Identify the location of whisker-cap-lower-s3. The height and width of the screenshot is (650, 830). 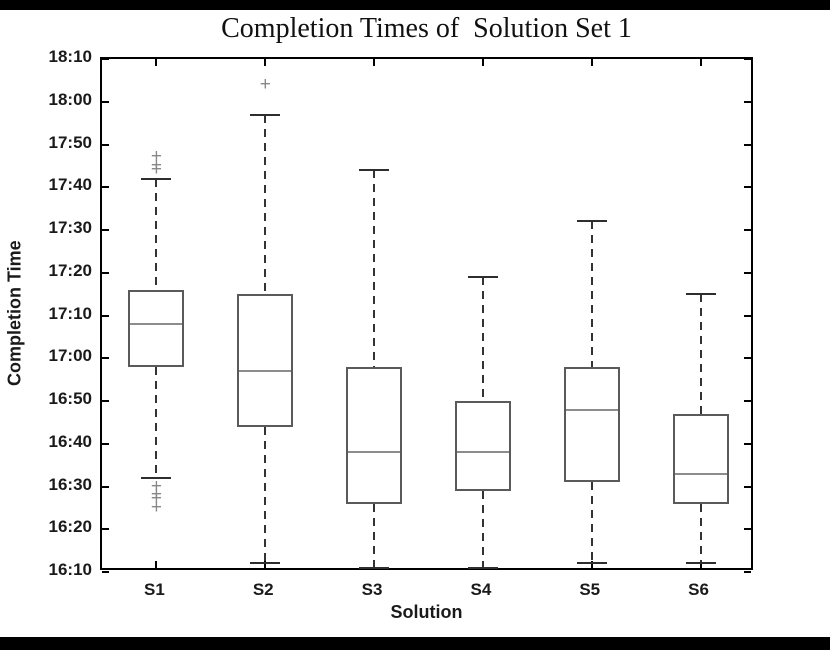
(374, 567).